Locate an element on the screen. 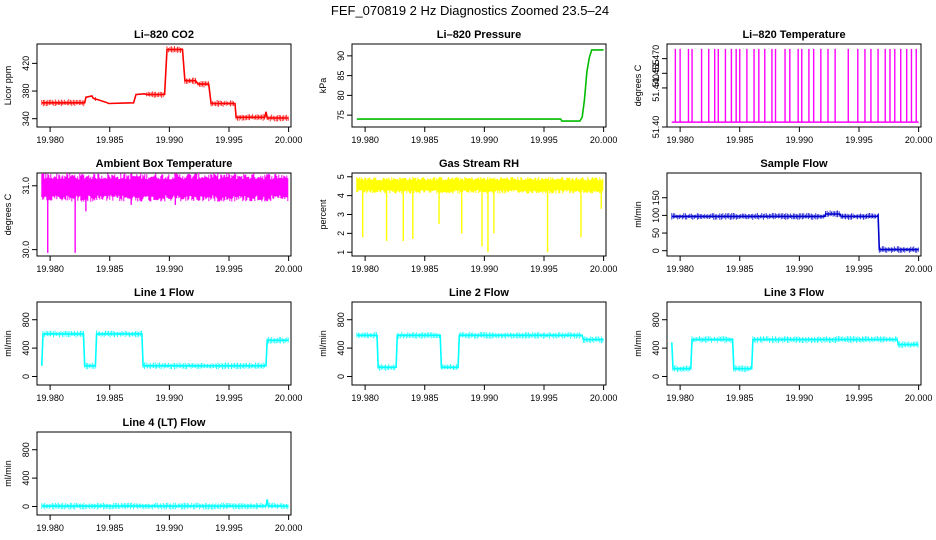 The image size is (936, 540). chart-title: Line 2 Flow is located at coordinates (479, 293).